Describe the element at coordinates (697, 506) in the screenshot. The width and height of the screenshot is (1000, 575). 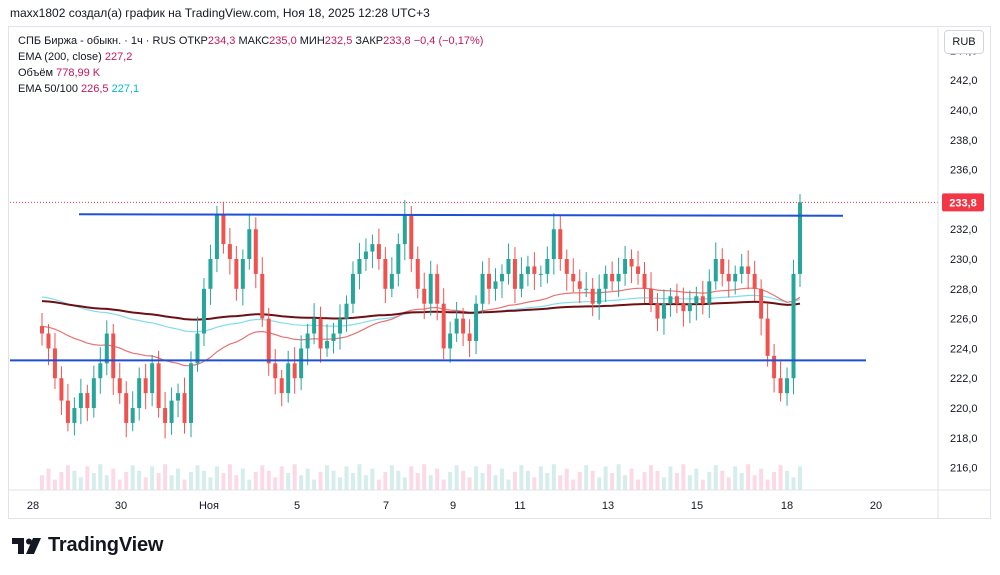
I see `x-tick-label: 15` at that location.